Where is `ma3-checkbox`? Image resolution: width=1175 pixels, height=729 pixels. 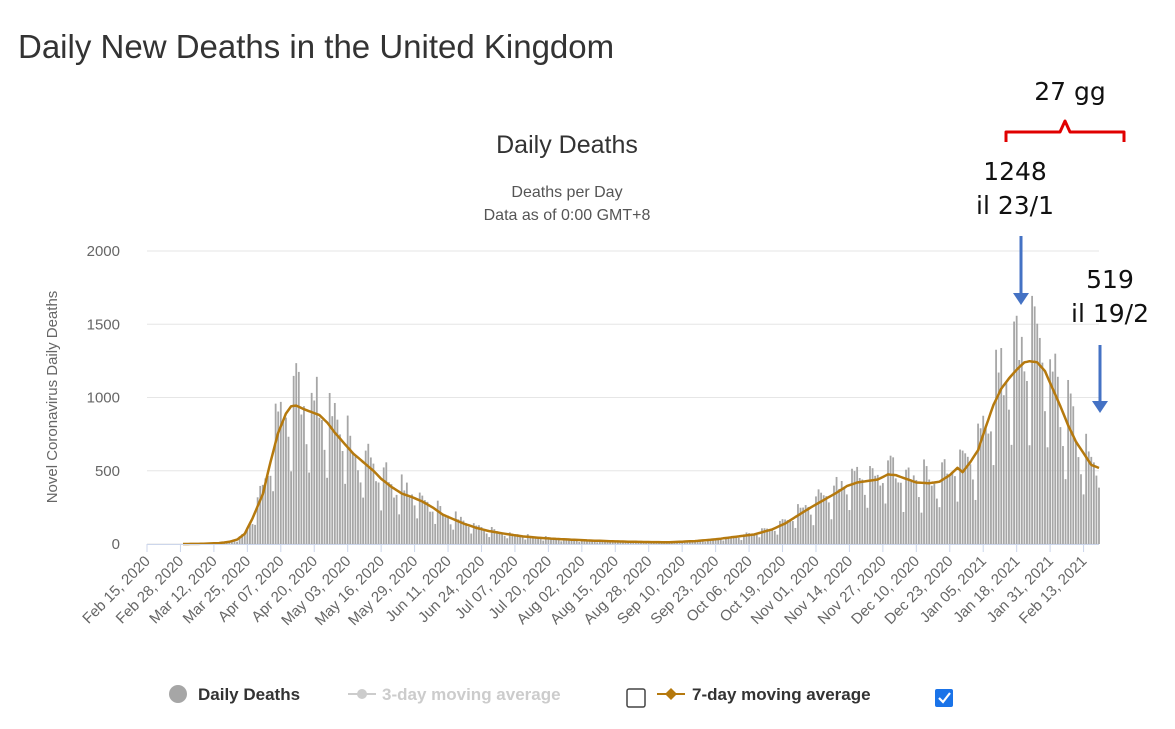 ma3-checkbox is located at coordinates (636, 698).